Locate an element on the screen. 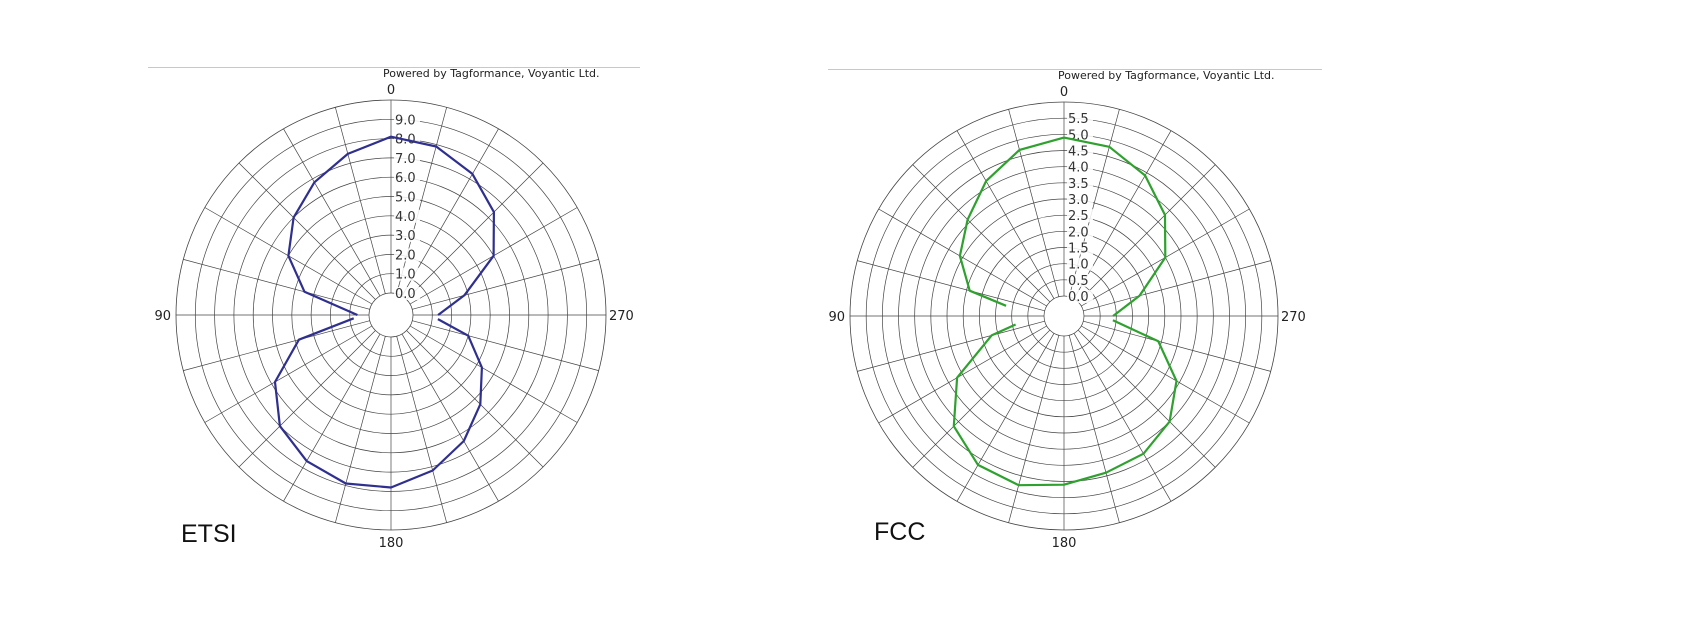  chart-title: FCC is located at coordinates (900, 532).